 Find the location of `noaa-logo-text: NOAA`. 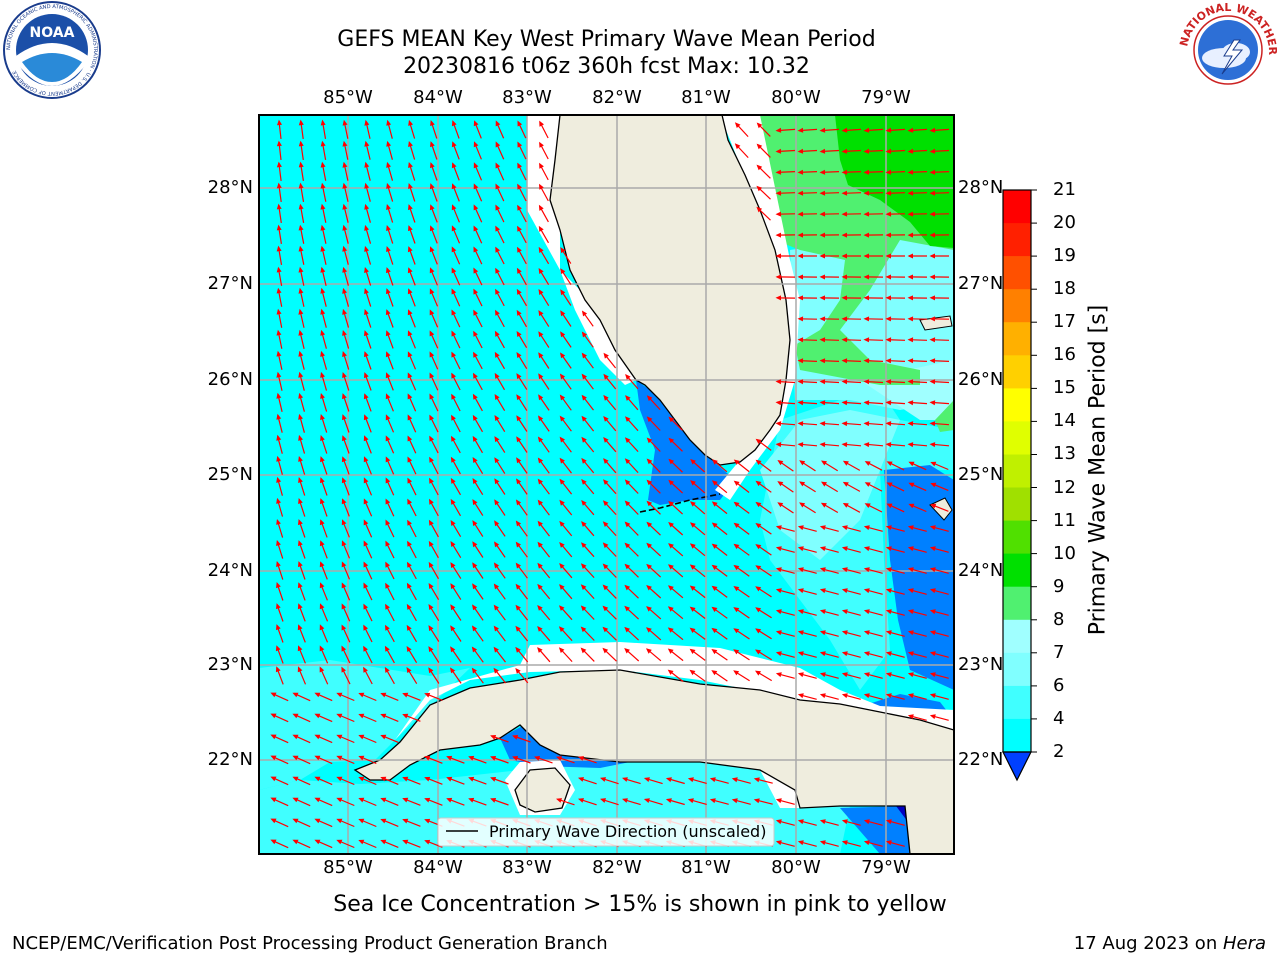

noaa-logo-text: NOAA is located at coordinates (52, 33).